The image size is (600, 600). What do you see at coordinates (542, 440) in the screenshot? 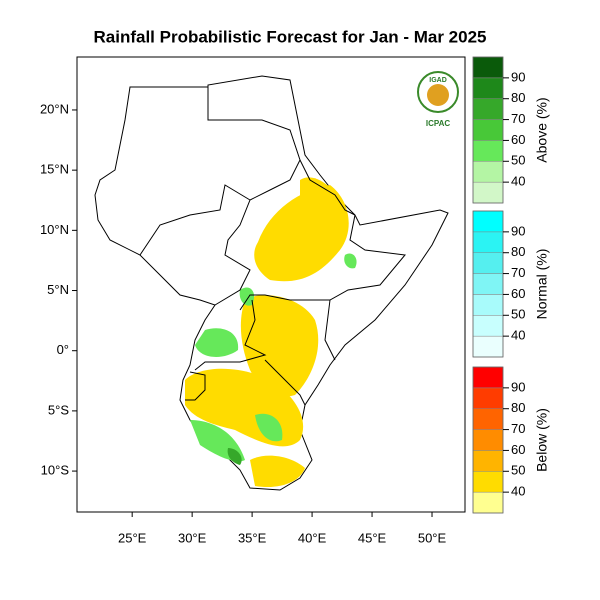
I see `colorbar-label: Below (%)` at bounding box center [542, 440].